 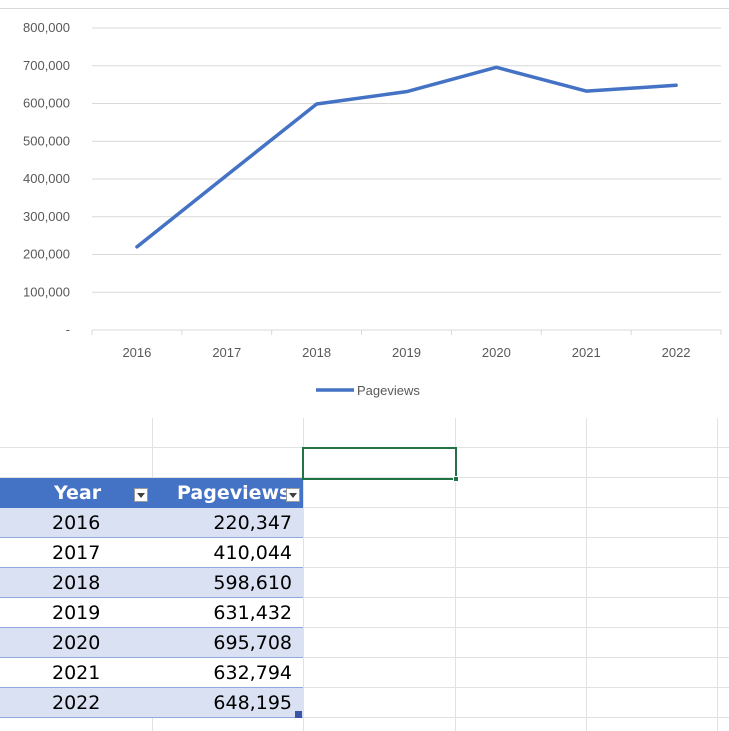 What do you see at coordinates (46, 254) in the screenshot?
I see `y-tick-label: 200,000` at bounding box center [46, 254].